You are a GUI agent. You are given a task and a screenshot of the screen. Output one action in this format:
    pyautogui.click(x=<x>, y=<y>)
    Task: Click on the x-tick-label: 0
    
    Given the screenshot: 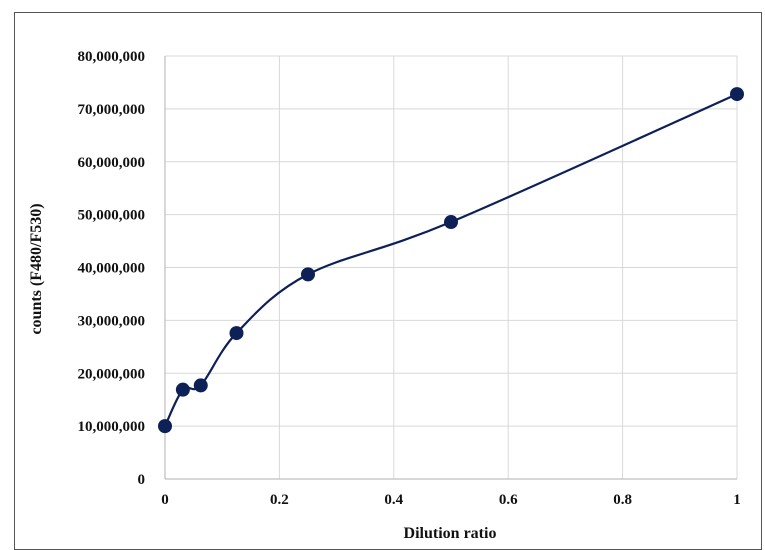 What is the action you would take?
    pyautogui.click(x=165, y=500)
    